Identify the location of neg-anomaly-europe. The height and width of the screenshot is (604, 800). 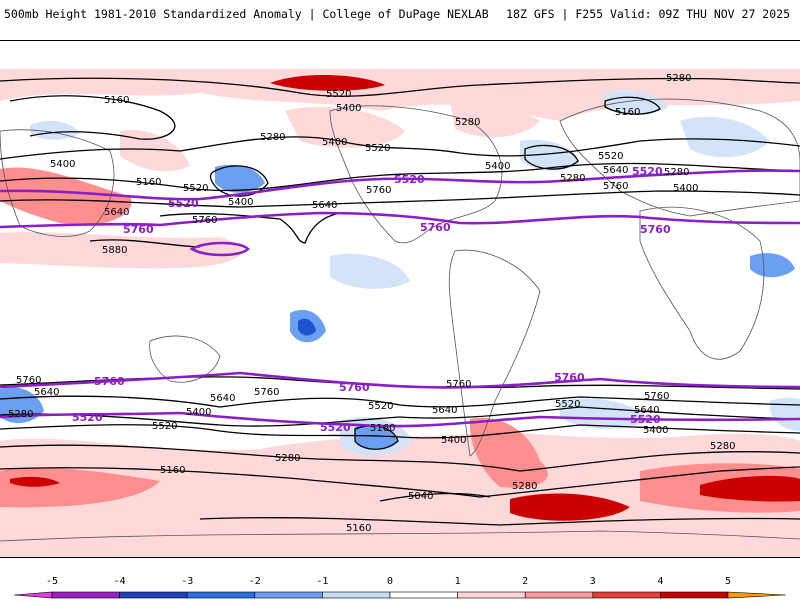
(725, 137).